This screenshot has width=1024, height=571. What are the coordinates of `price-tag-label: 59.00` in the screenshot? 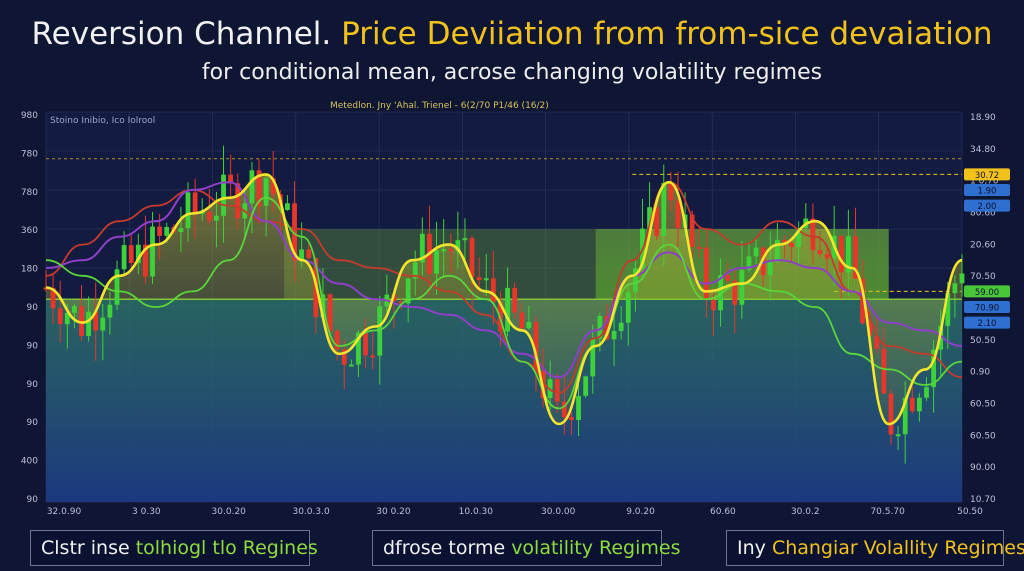 It's located at (987, 293).